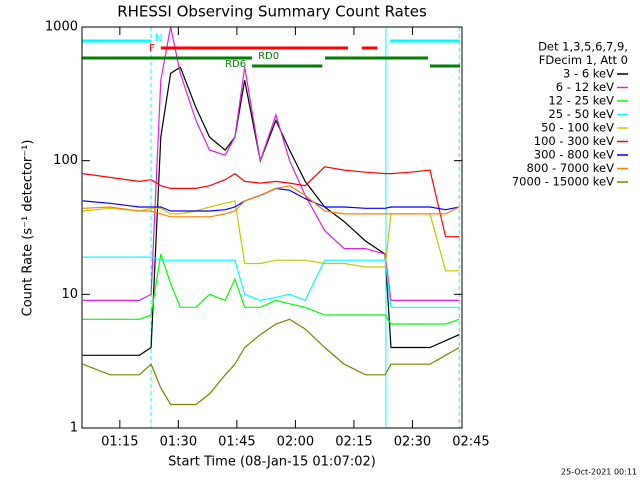 This screenshot has width=640, height=480. I want to click on y-tick-label: 1000, so click(61, 27).